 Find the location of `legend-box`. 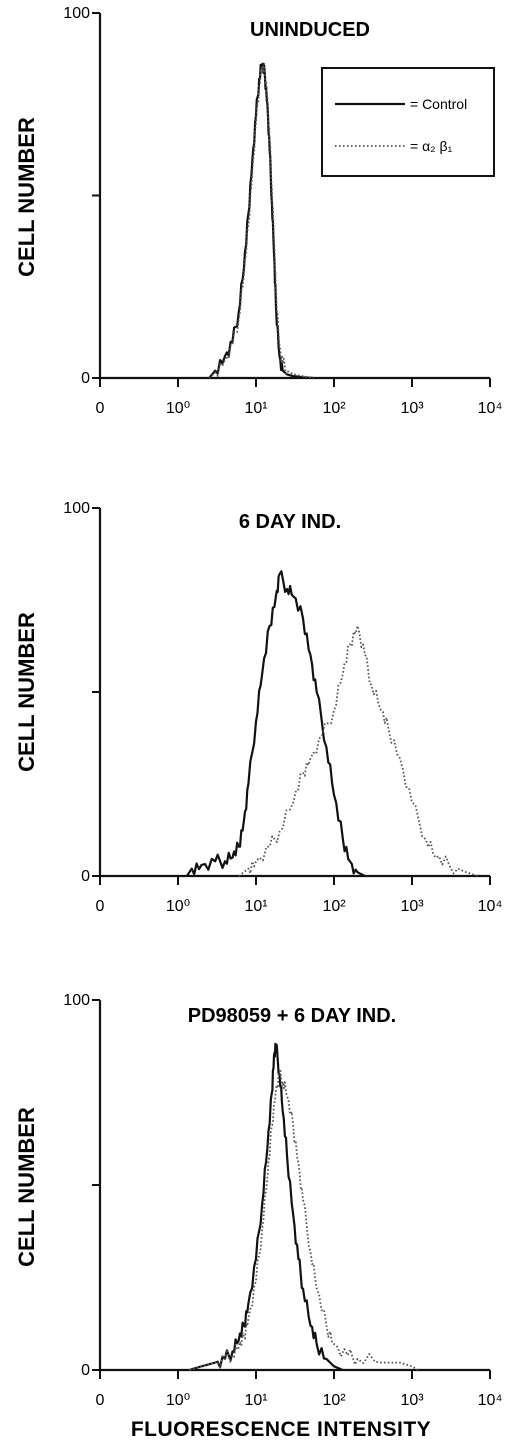

legend-box is located at coordinates (408, 122).